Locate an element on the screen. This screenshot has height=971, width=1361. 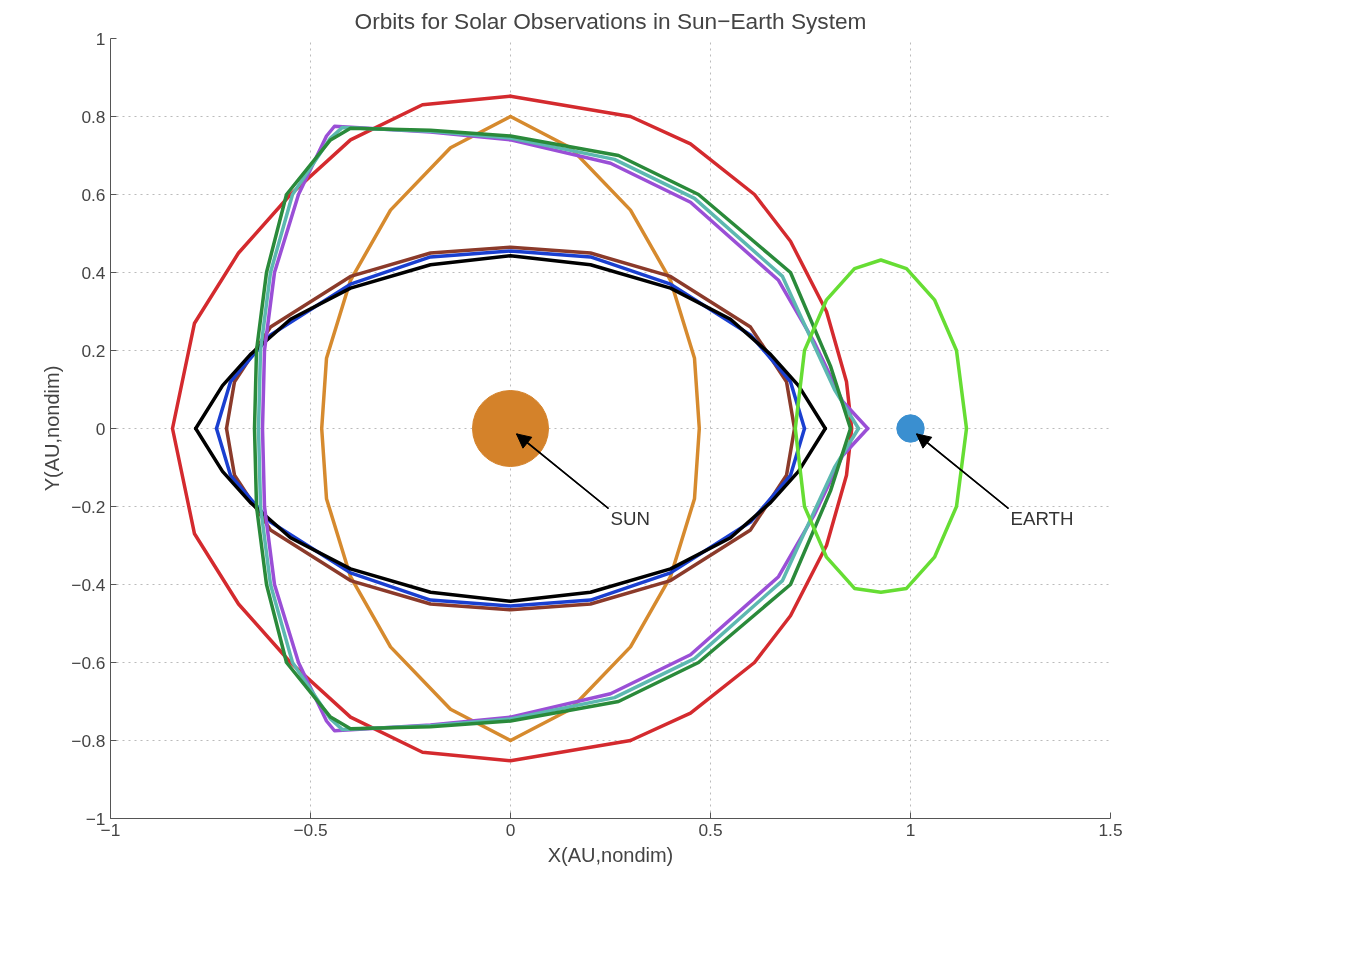
y-tick-label: −0.8 is located at coordinates (88, 740).